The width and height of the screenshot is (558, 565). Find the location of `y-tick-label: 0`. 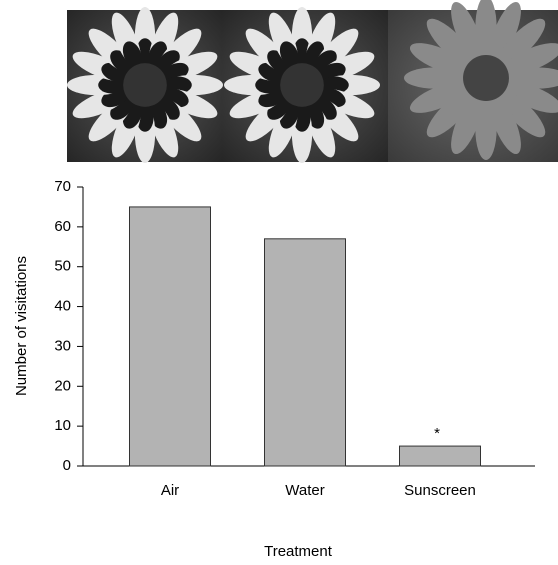

y-tick-label: 0 is located at coordinates (67, 465).